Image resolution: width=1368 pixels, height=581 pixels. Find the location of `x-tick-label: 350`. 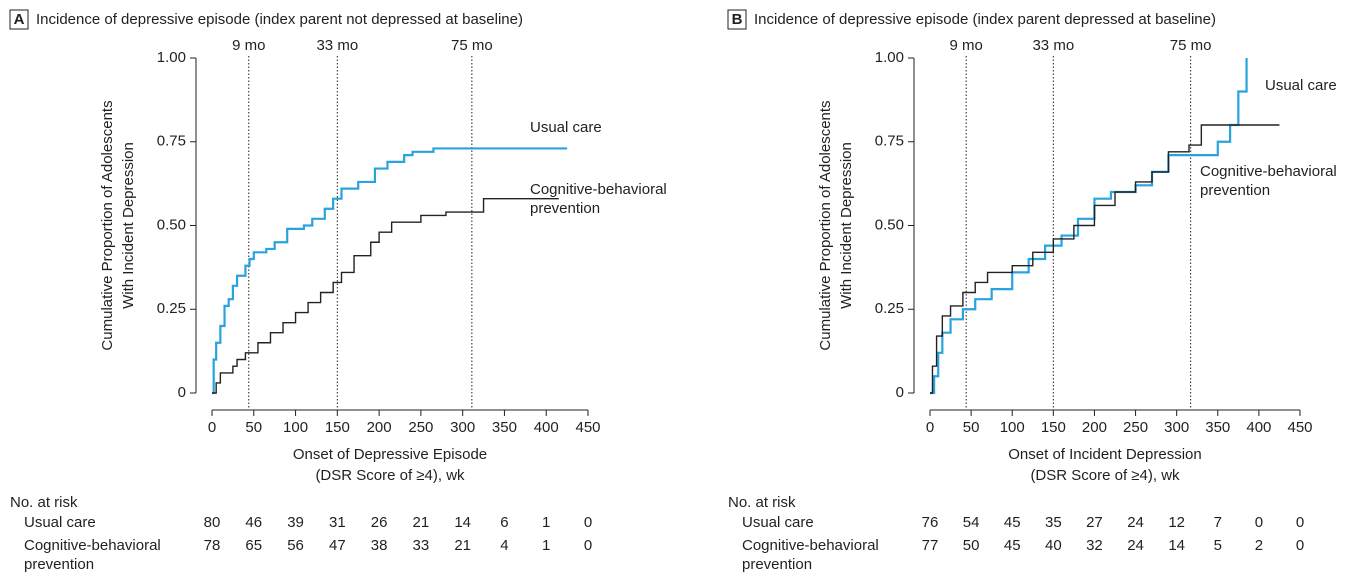

x-tick-label: 350 is located at coordinates (504, 427).